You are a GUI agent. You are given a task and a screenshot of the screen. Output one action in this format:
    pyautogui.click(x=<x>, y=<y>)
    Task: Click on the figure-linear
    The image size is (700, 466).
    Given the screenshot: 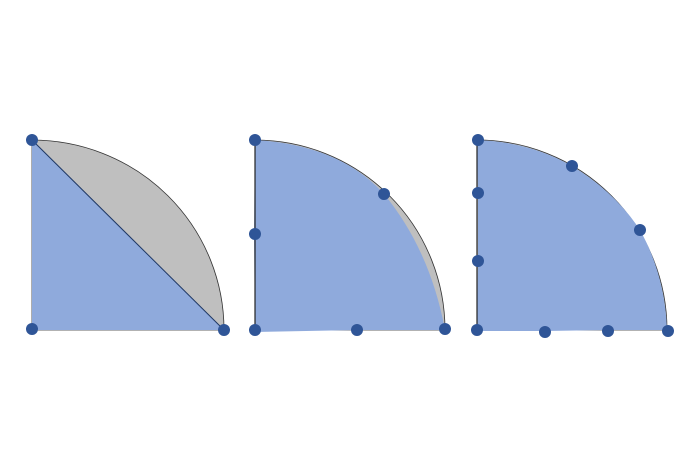 What is the action you would take?
    pyautogui.click(x=128, y=235)
    